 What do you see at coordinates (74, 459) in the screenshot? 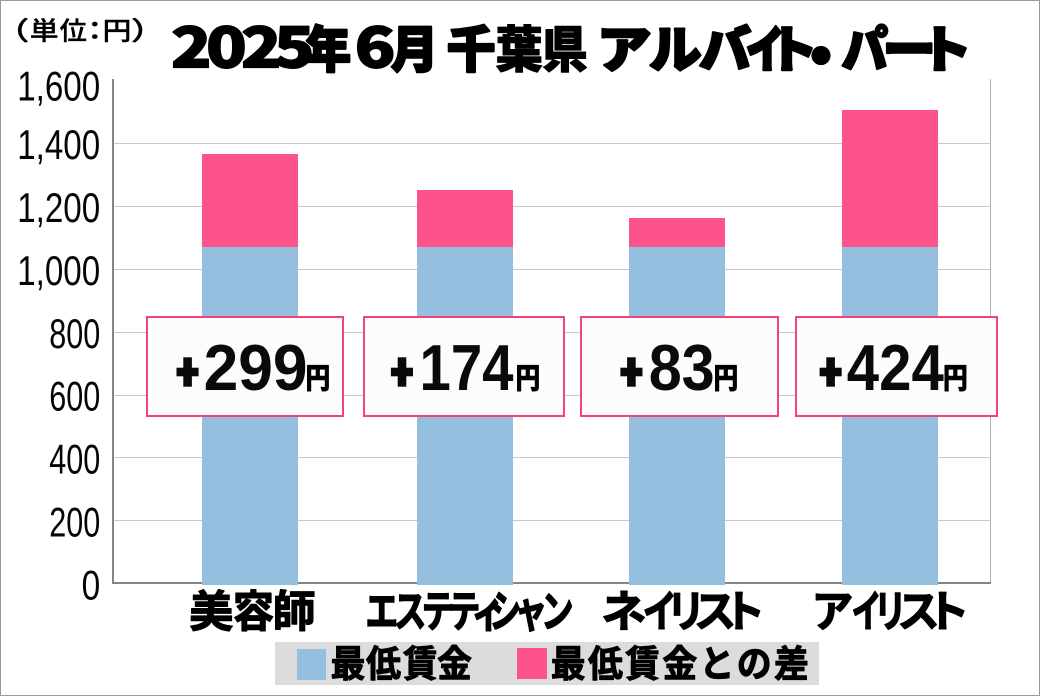
I see `svg-text: 400` at bounding box center [74, 459].